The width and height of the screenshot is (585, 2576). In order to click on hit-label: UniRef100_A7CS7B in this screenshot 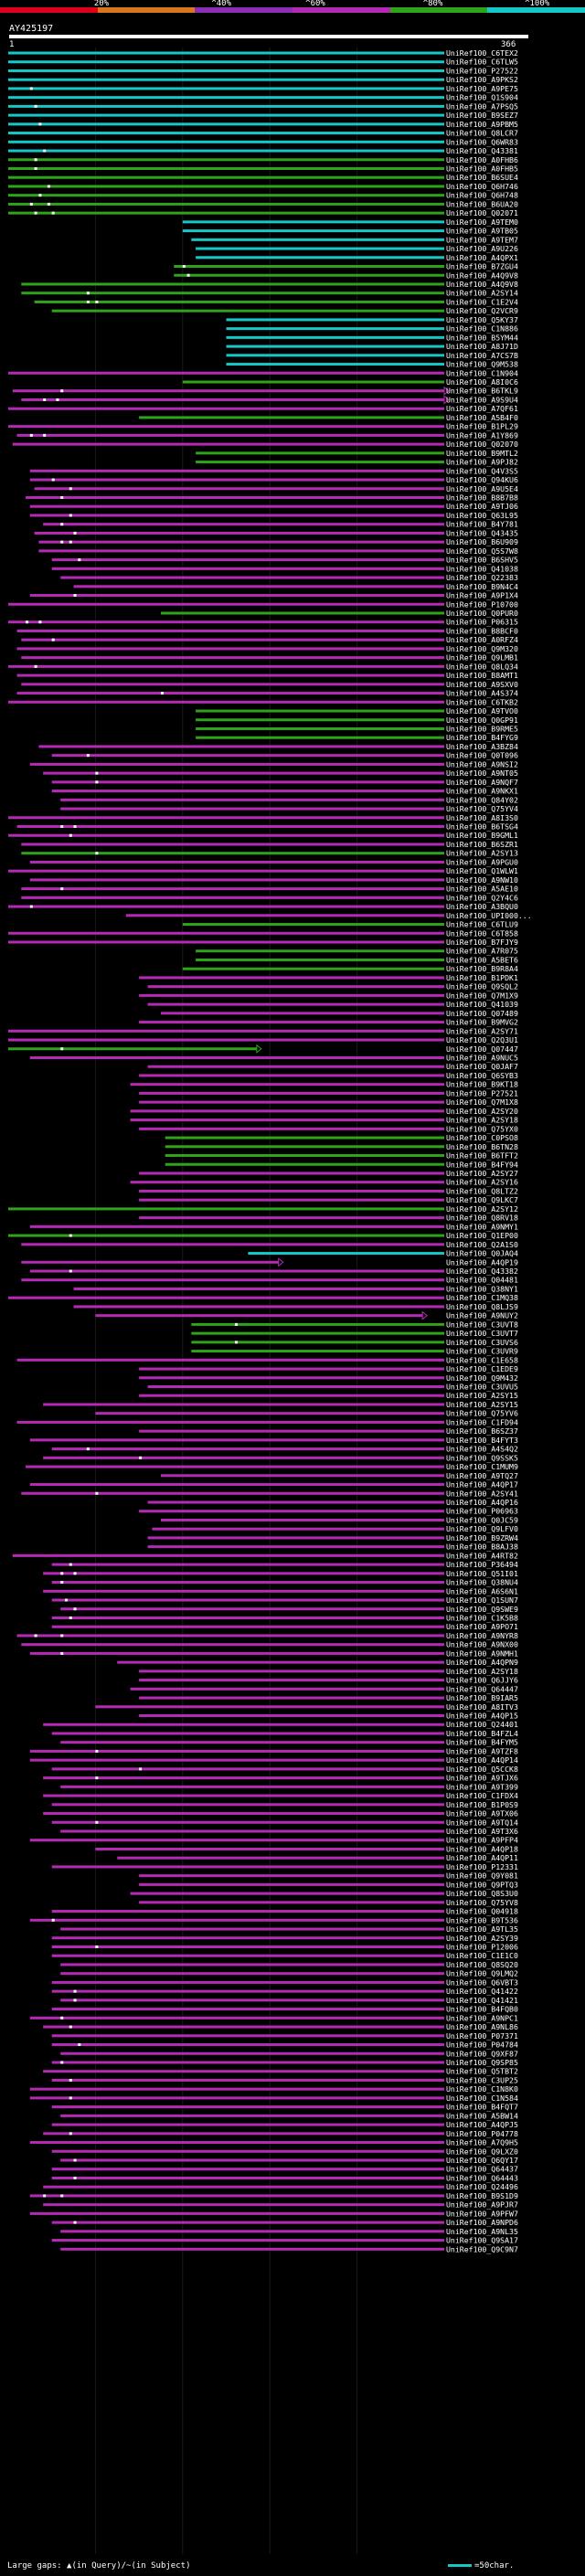, I will do `click(482, 355)`.